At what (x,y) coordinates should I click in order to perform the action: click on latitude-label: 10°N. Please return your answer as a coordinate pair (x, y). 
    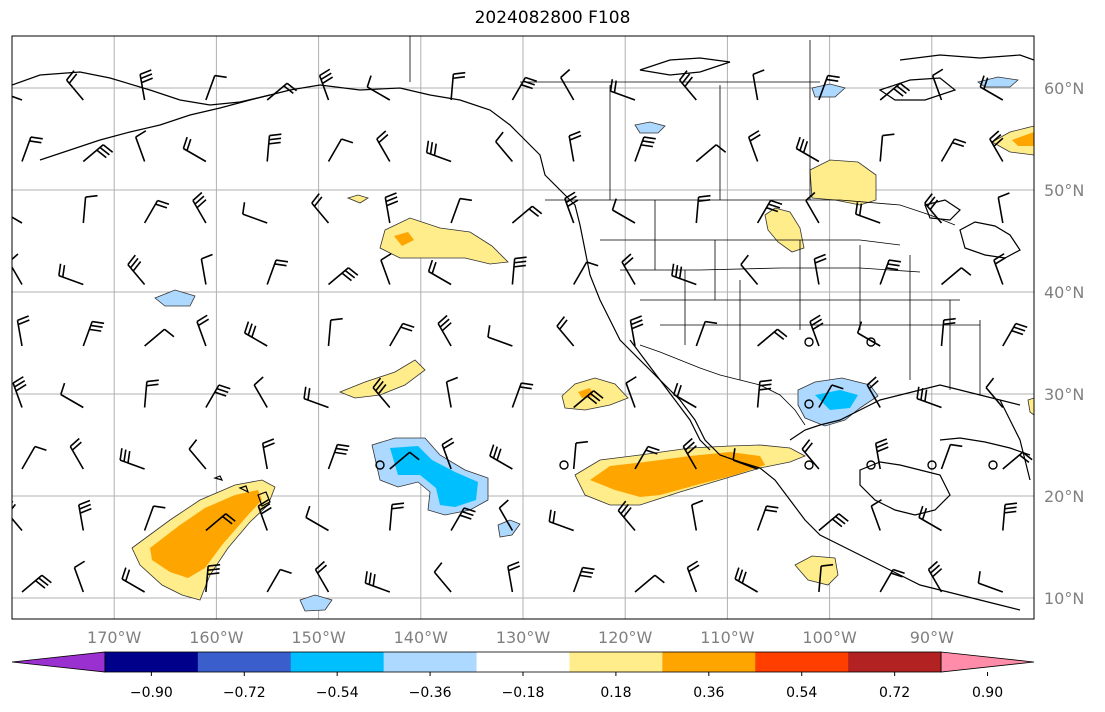
    Looking at the image, I should click on (1064, 598).